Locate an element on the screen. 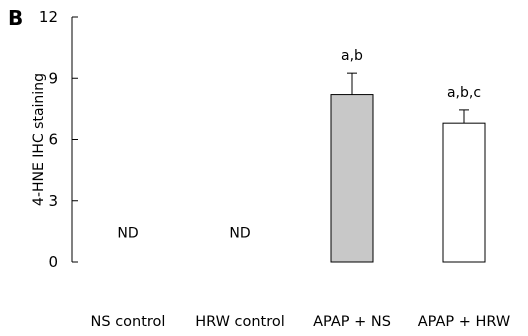  y-axis-title: 4-HNE IHC staining is located at coordinates (39, 139).